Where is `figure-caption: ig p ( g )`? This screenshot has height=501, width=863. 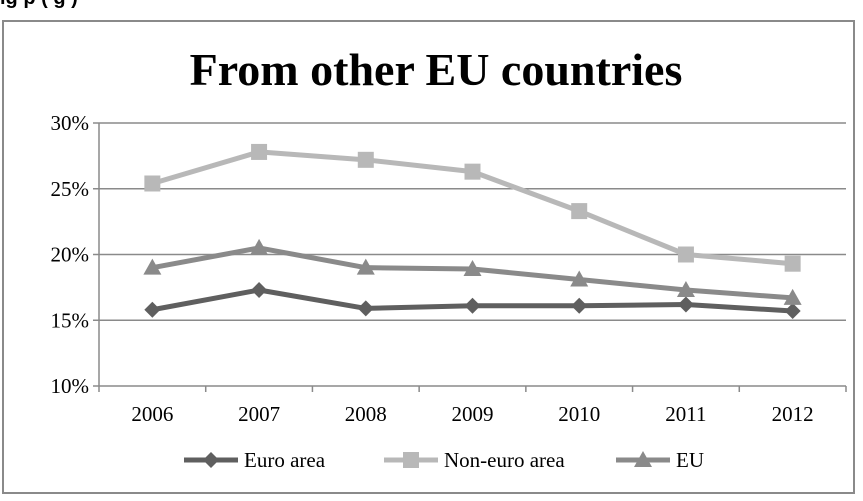
figure-caption: ig p ( g ) is located at coordinates (39, 5).